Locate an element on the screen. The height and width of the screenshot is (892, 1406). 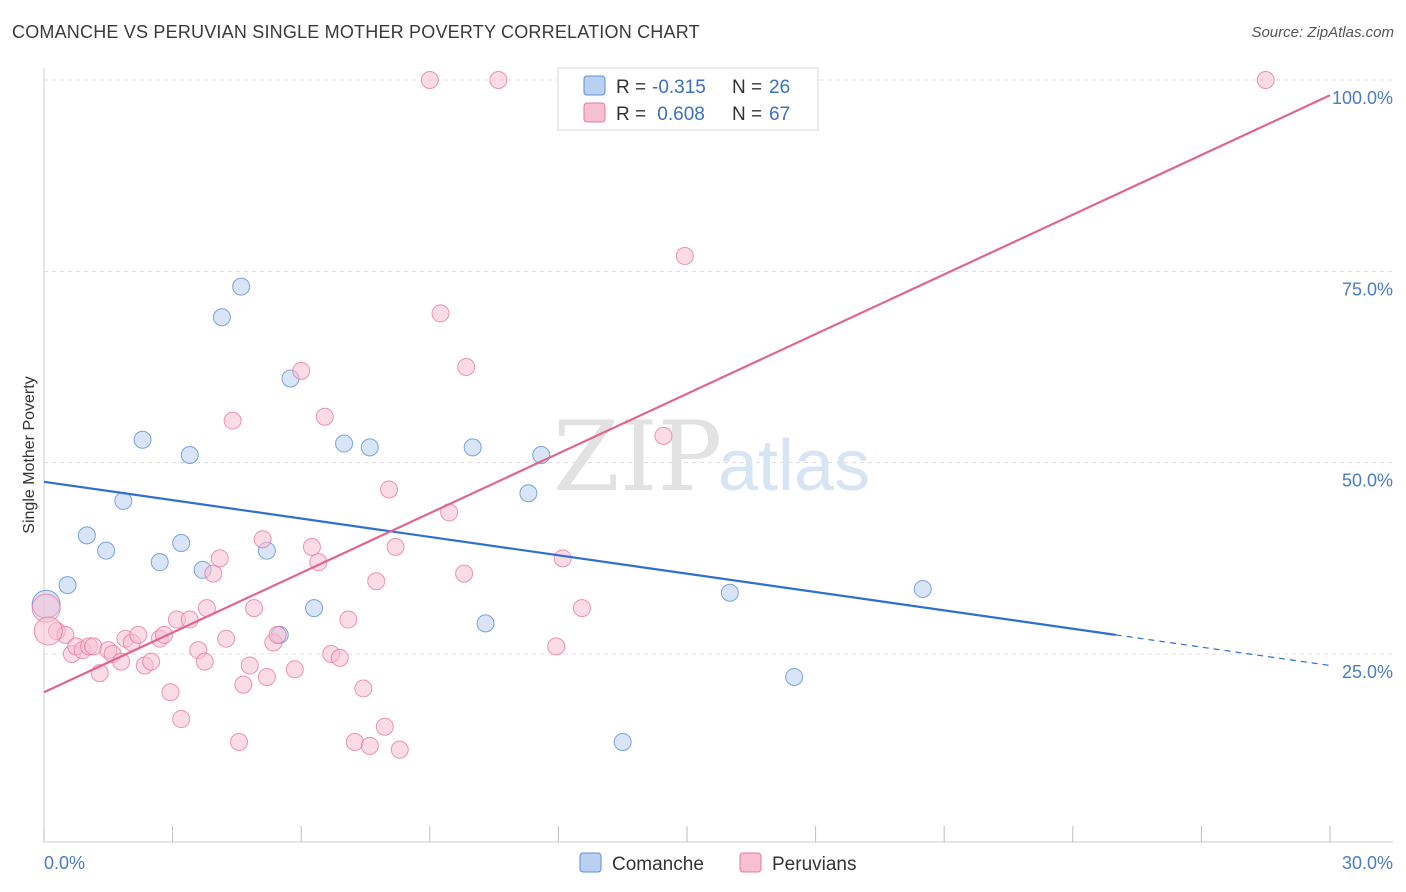
comanche-n-value: 26 is located at coordinates (779, 87).